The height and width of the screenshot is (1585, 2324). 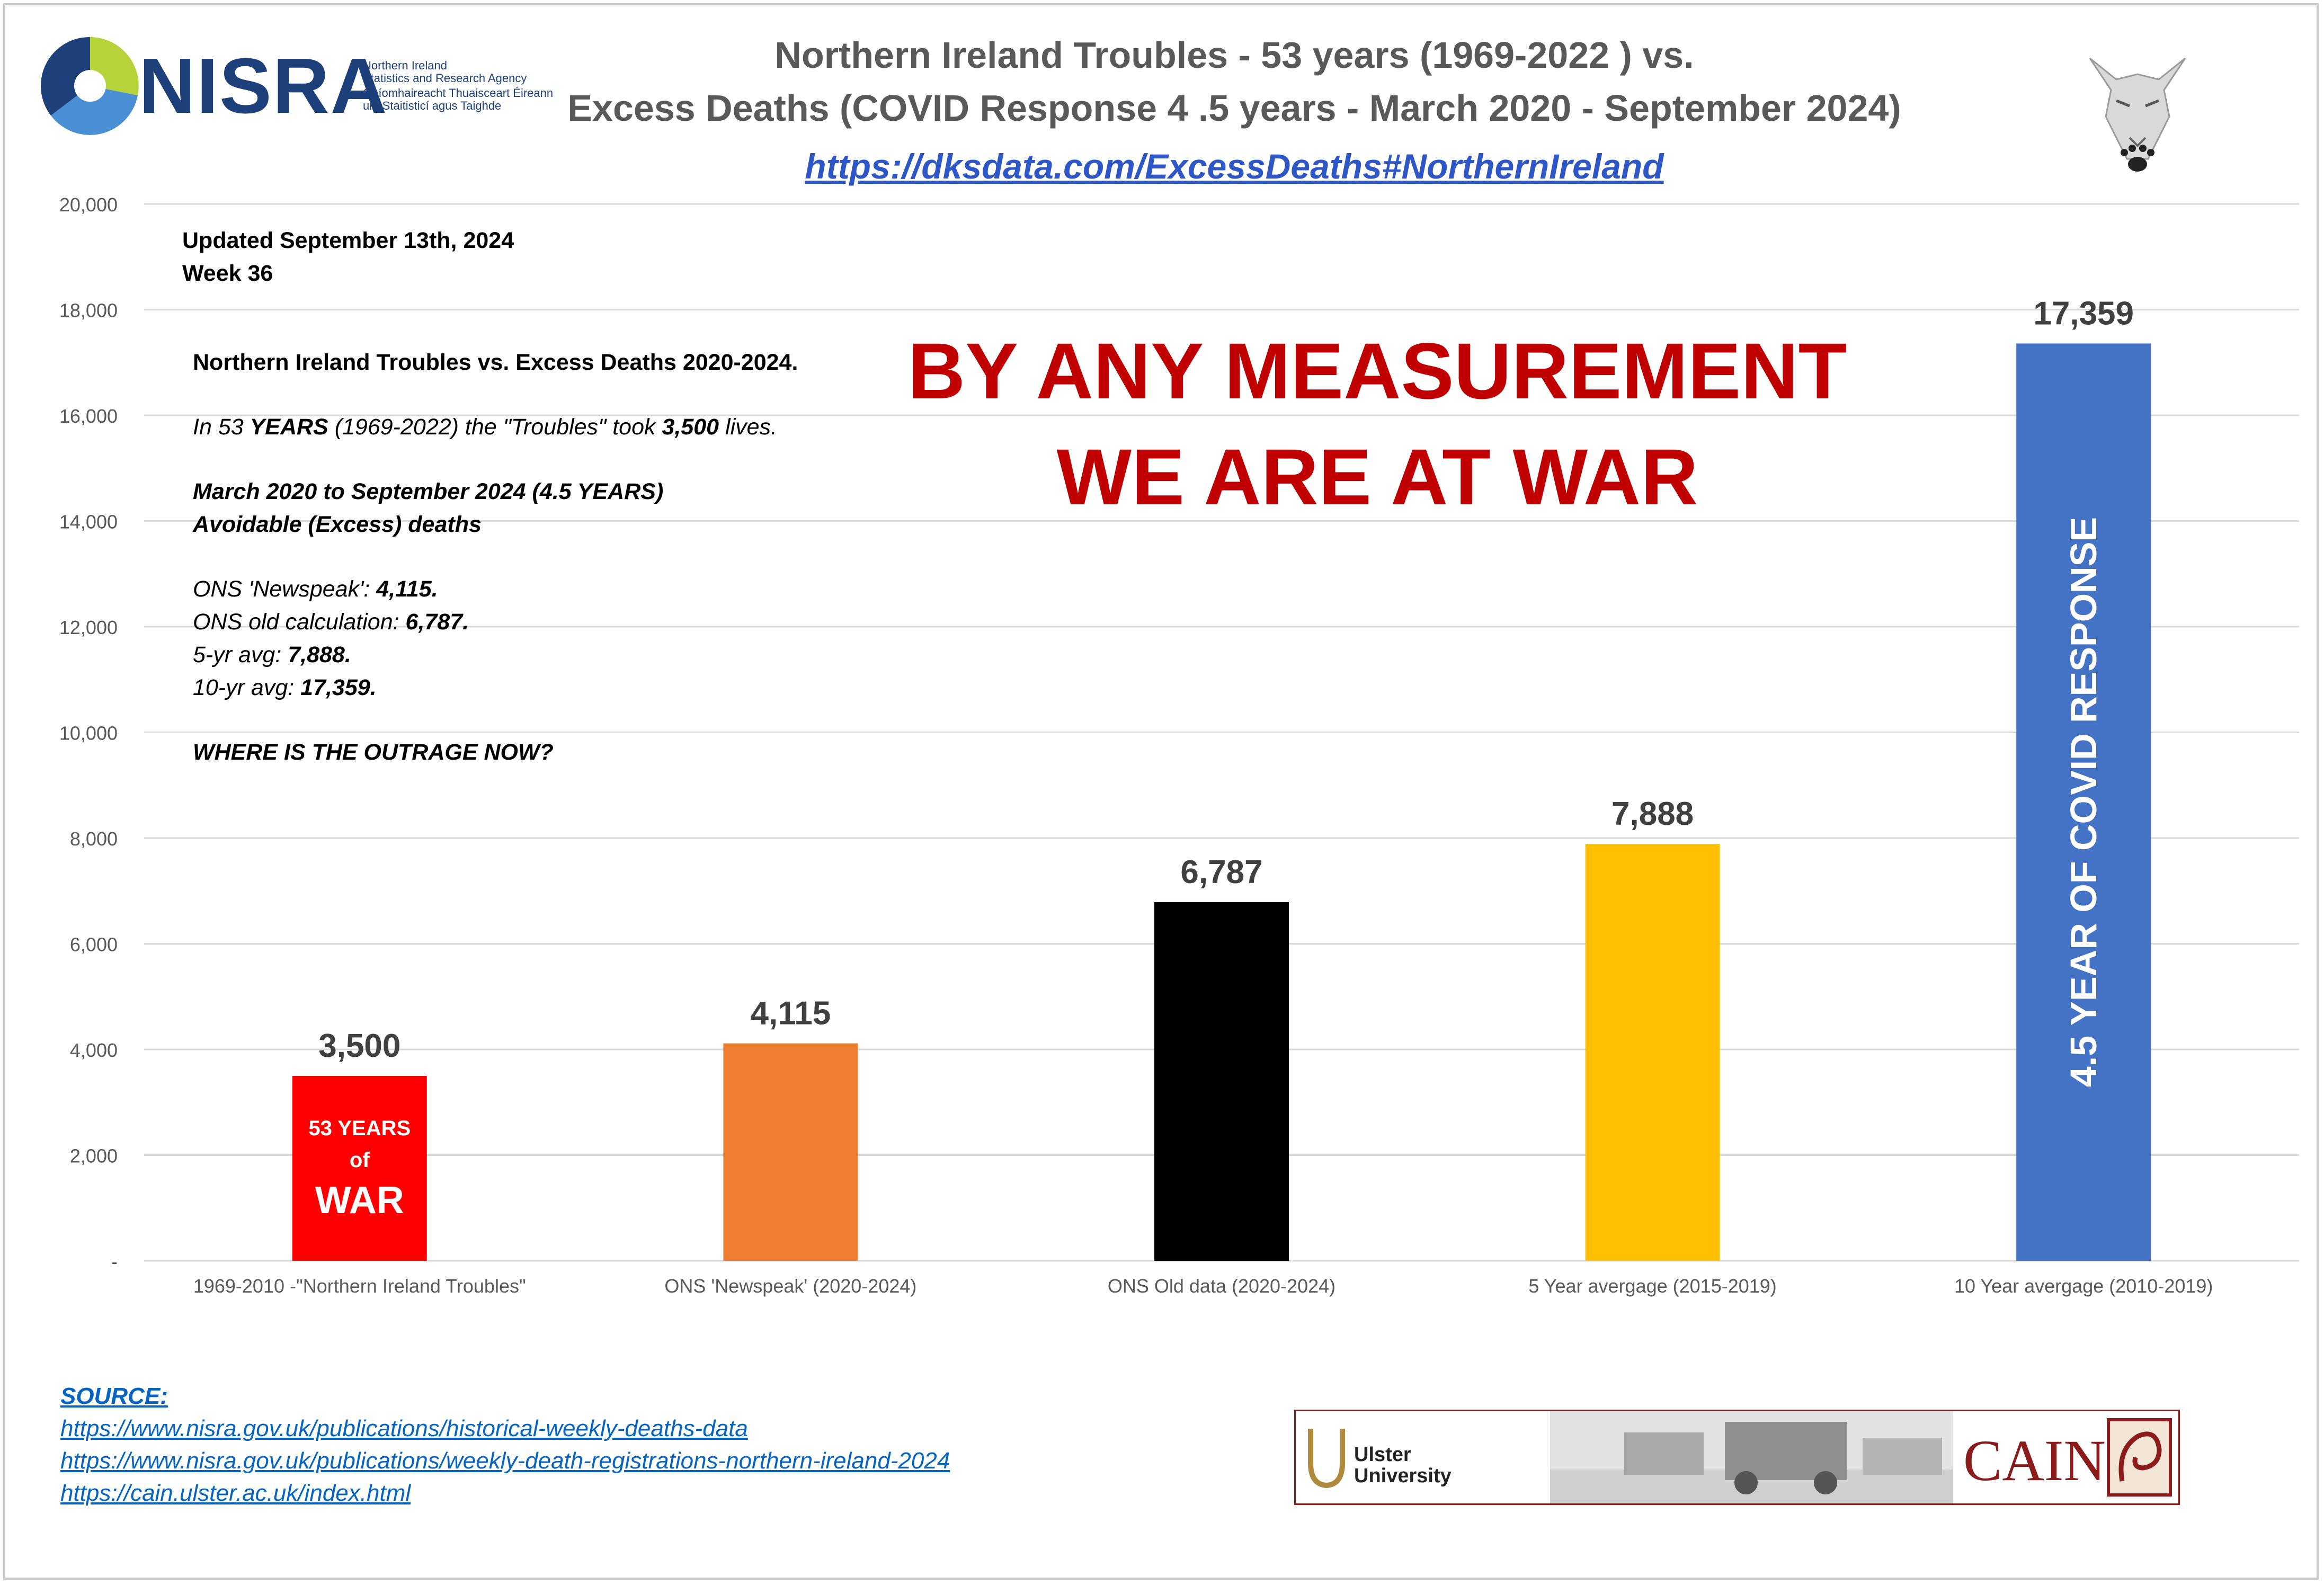 What do you see at coordinates (89, 86) in the screenshot?
I see `nisra-logo-icon` at bounding box center [89, 86].